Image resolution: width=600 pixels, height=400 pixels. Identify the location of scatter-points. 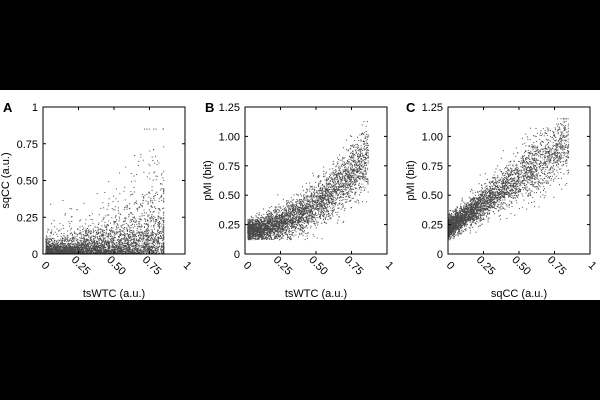
(308, 181).